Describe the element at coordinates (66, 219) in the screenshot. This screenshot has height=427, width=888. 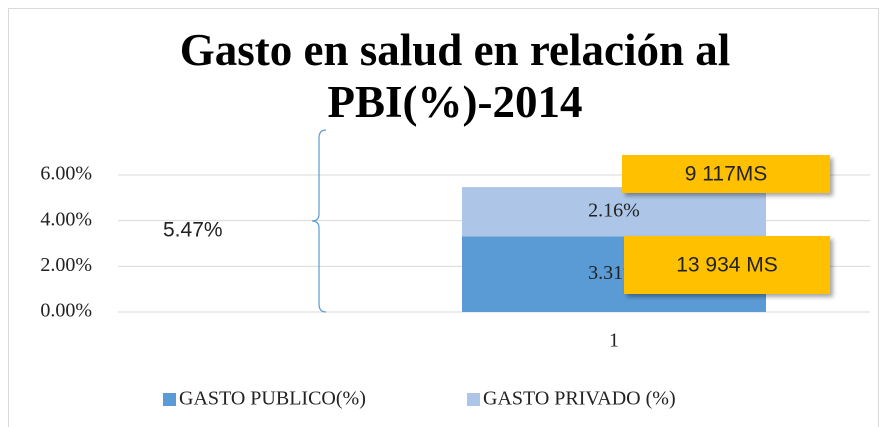
I see `y-tick-label: 4.00%` at that location.